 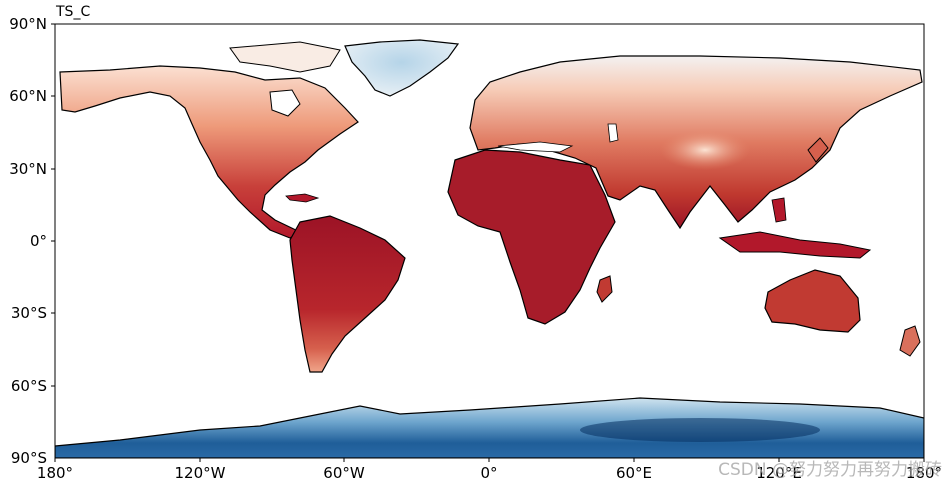 What do you see at coordinates (347, 294) in the screenshot?
I see `landmass-south-america` at bounding box center [347, 294].